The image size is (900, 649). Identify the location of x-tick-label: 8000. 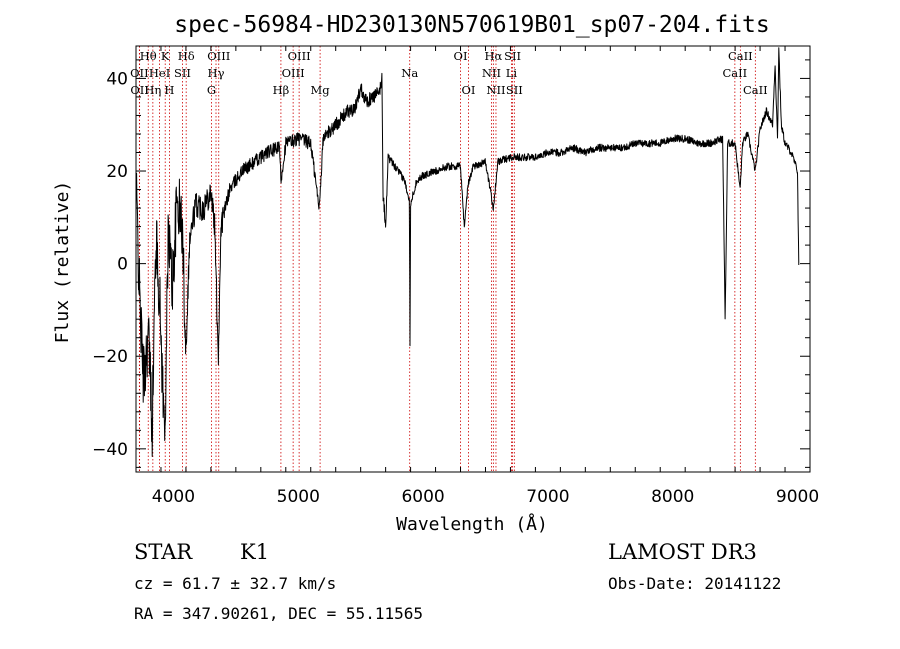
(672, 497).